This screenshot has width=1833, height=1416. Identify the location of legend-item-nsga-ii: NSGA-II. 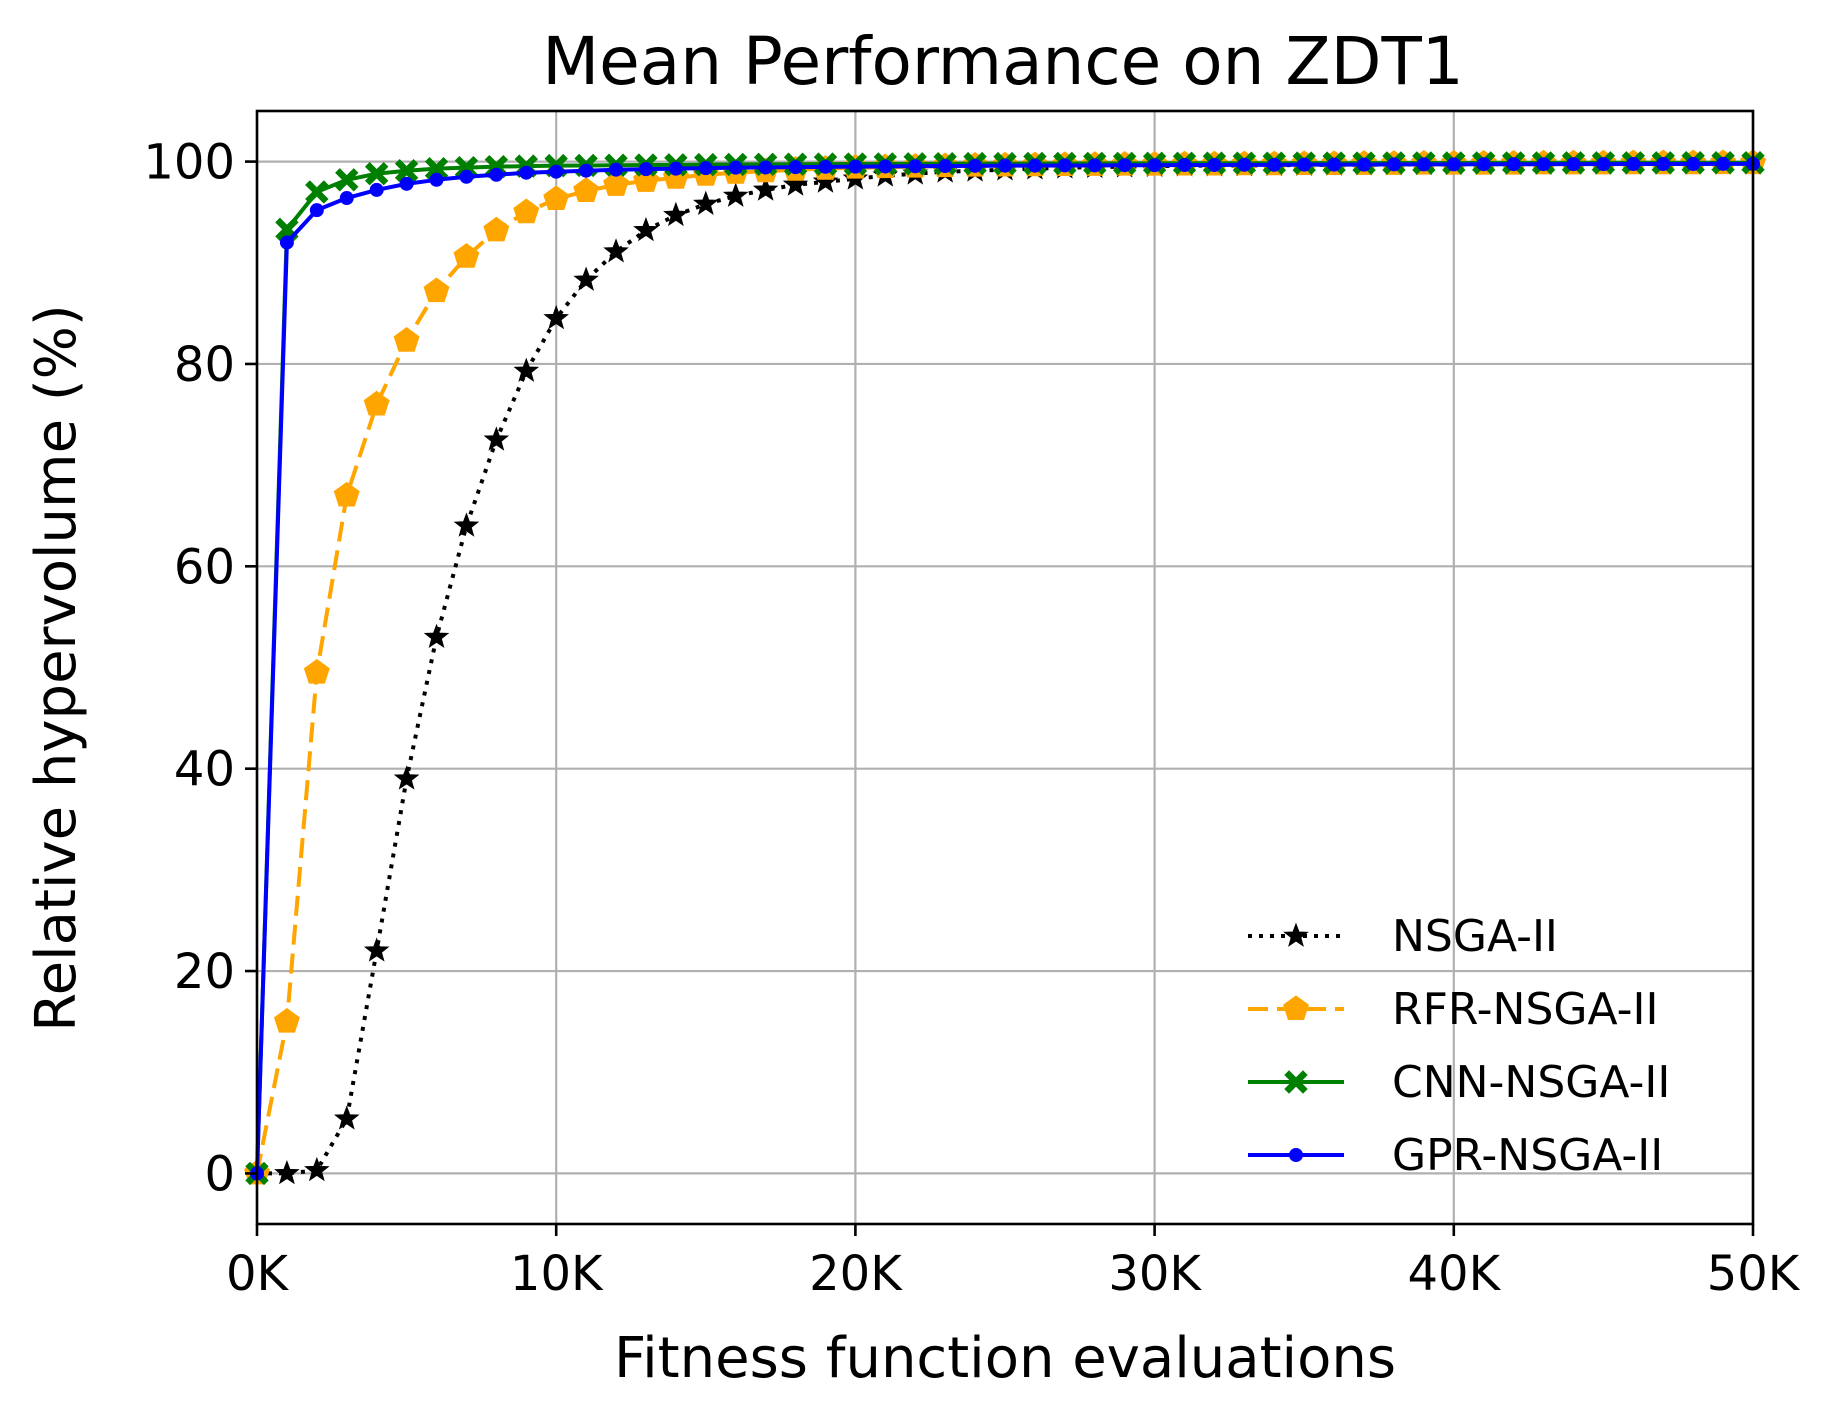
(1403, 936).